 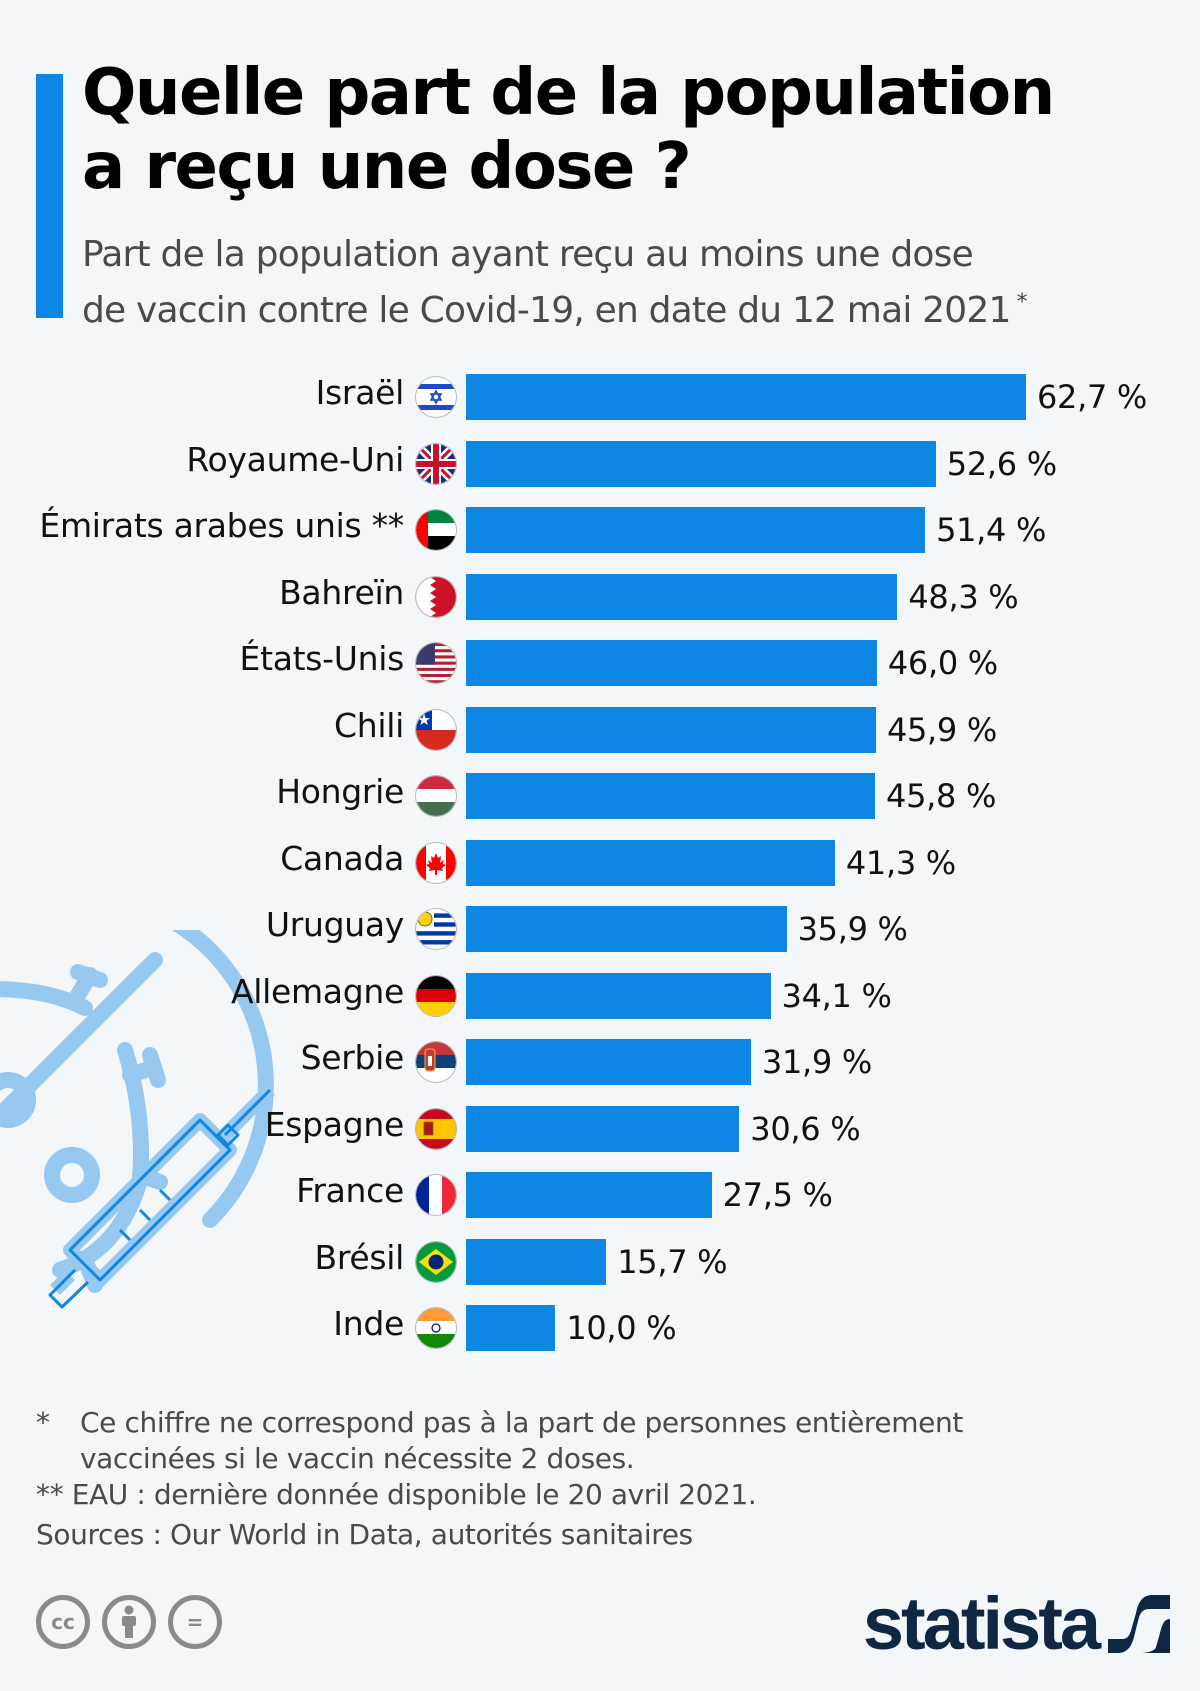 What do you see at coordinates (436, 929) in the screenshot?
I see `uruguay-flag-icon` at bounding box center [436, 929].